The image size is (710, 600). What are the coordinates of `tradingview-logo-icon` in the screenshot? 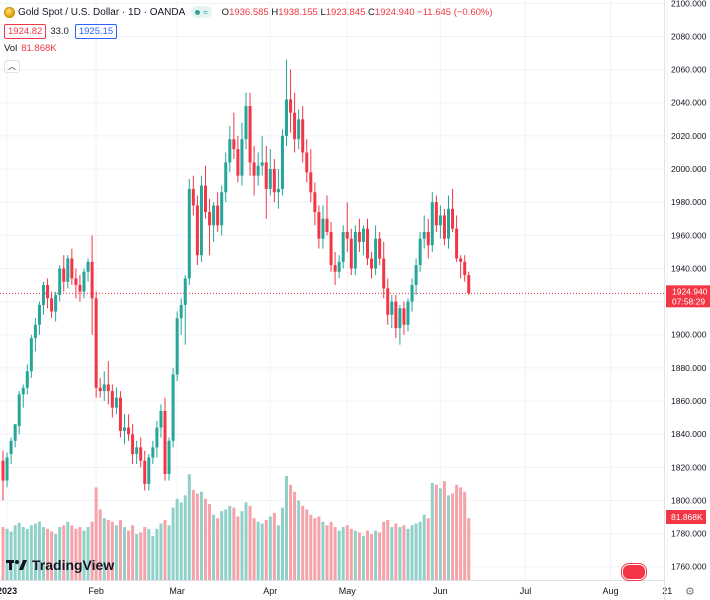 It's located at (16, 565).